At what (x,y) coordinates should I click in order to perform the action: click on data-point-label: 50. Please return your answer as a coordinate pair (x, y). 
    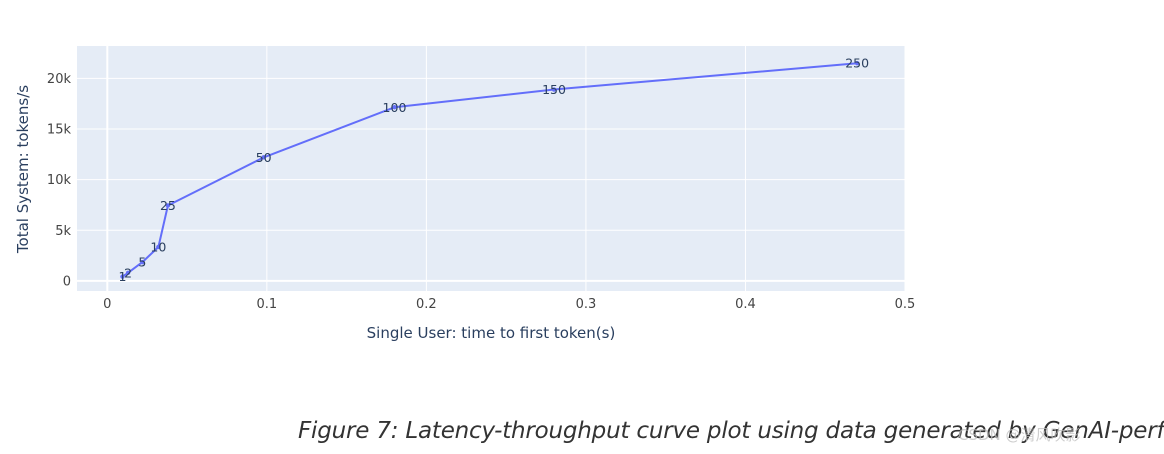
    Looking at the image, I should click on (264, 157).